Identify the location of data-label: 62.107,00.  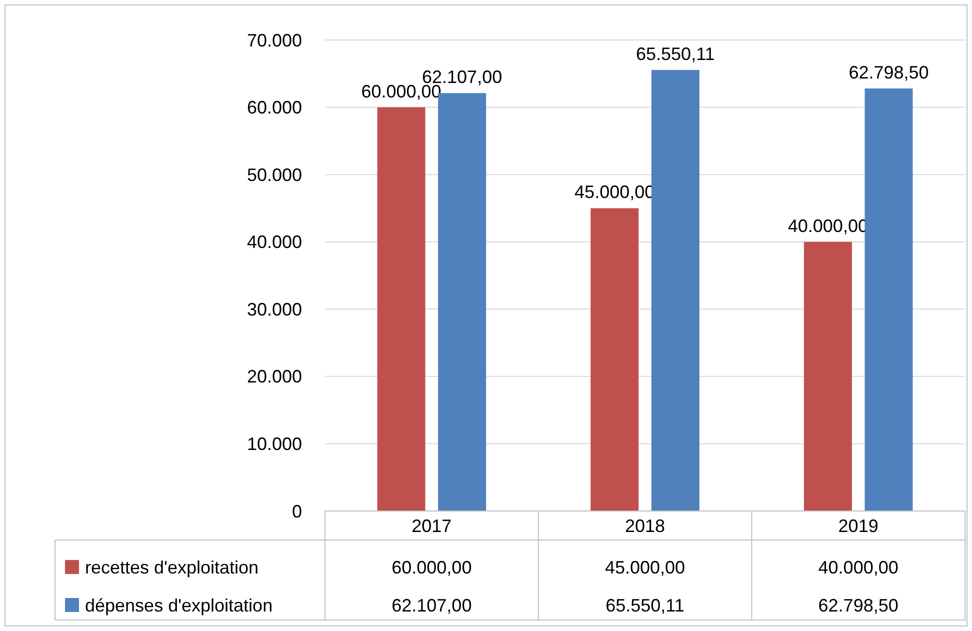
(432, 605).